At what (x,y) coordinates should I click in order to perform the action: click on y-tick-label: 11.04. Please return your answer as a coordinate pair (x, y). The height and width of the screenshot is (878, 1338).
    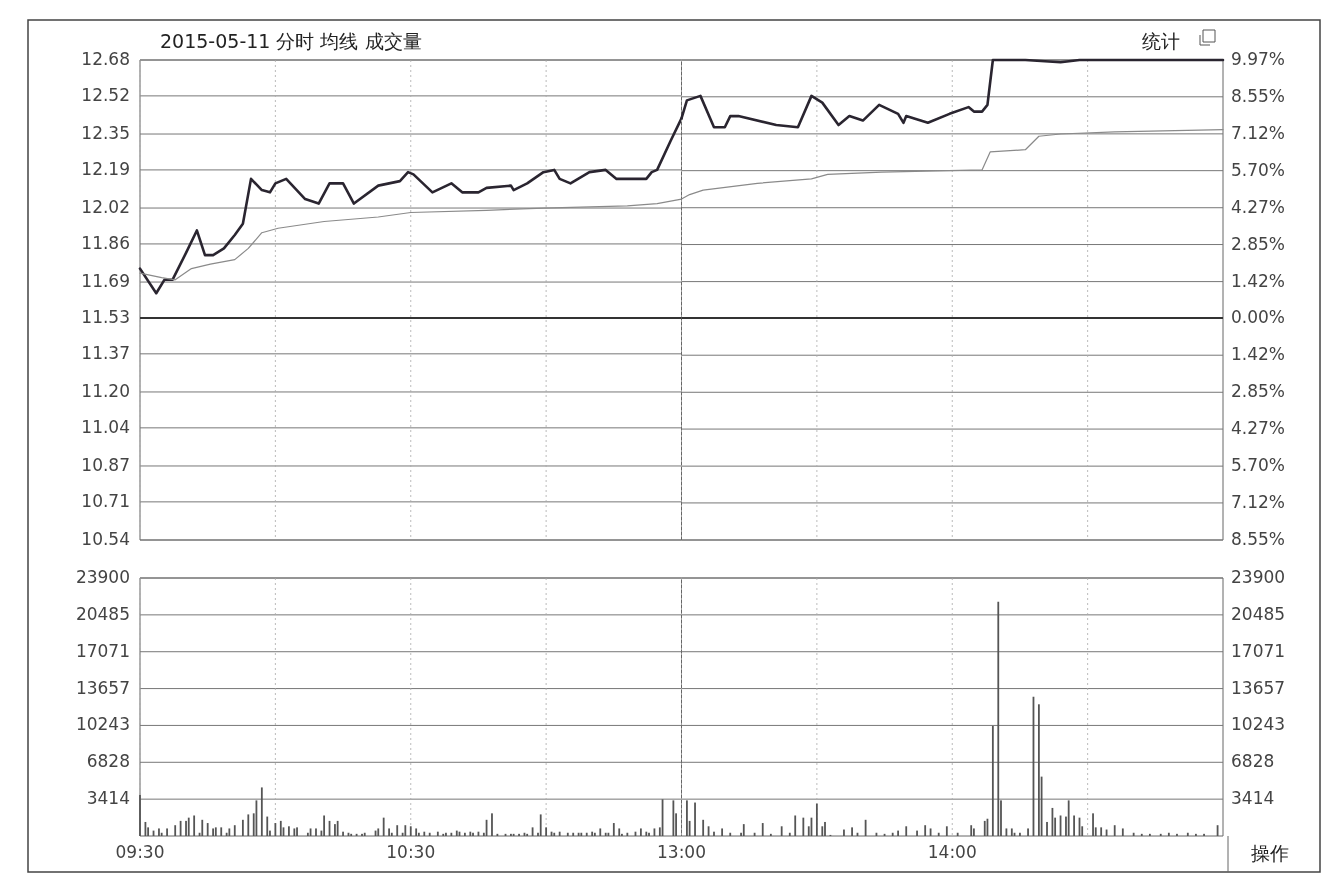
    Looking at the image, I should click on (105, 426).